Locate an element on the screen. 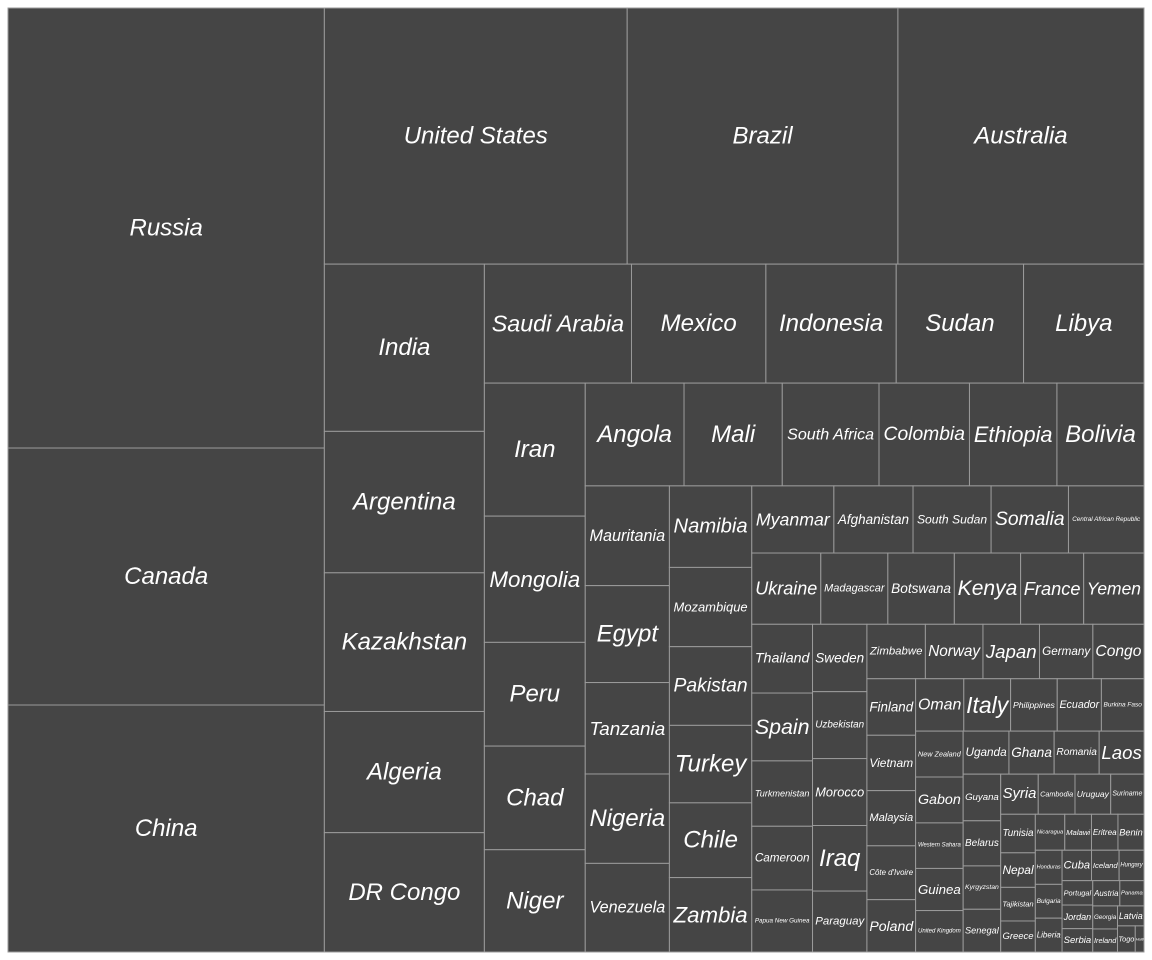  tile-gabon is located at coordinates (939, 800).